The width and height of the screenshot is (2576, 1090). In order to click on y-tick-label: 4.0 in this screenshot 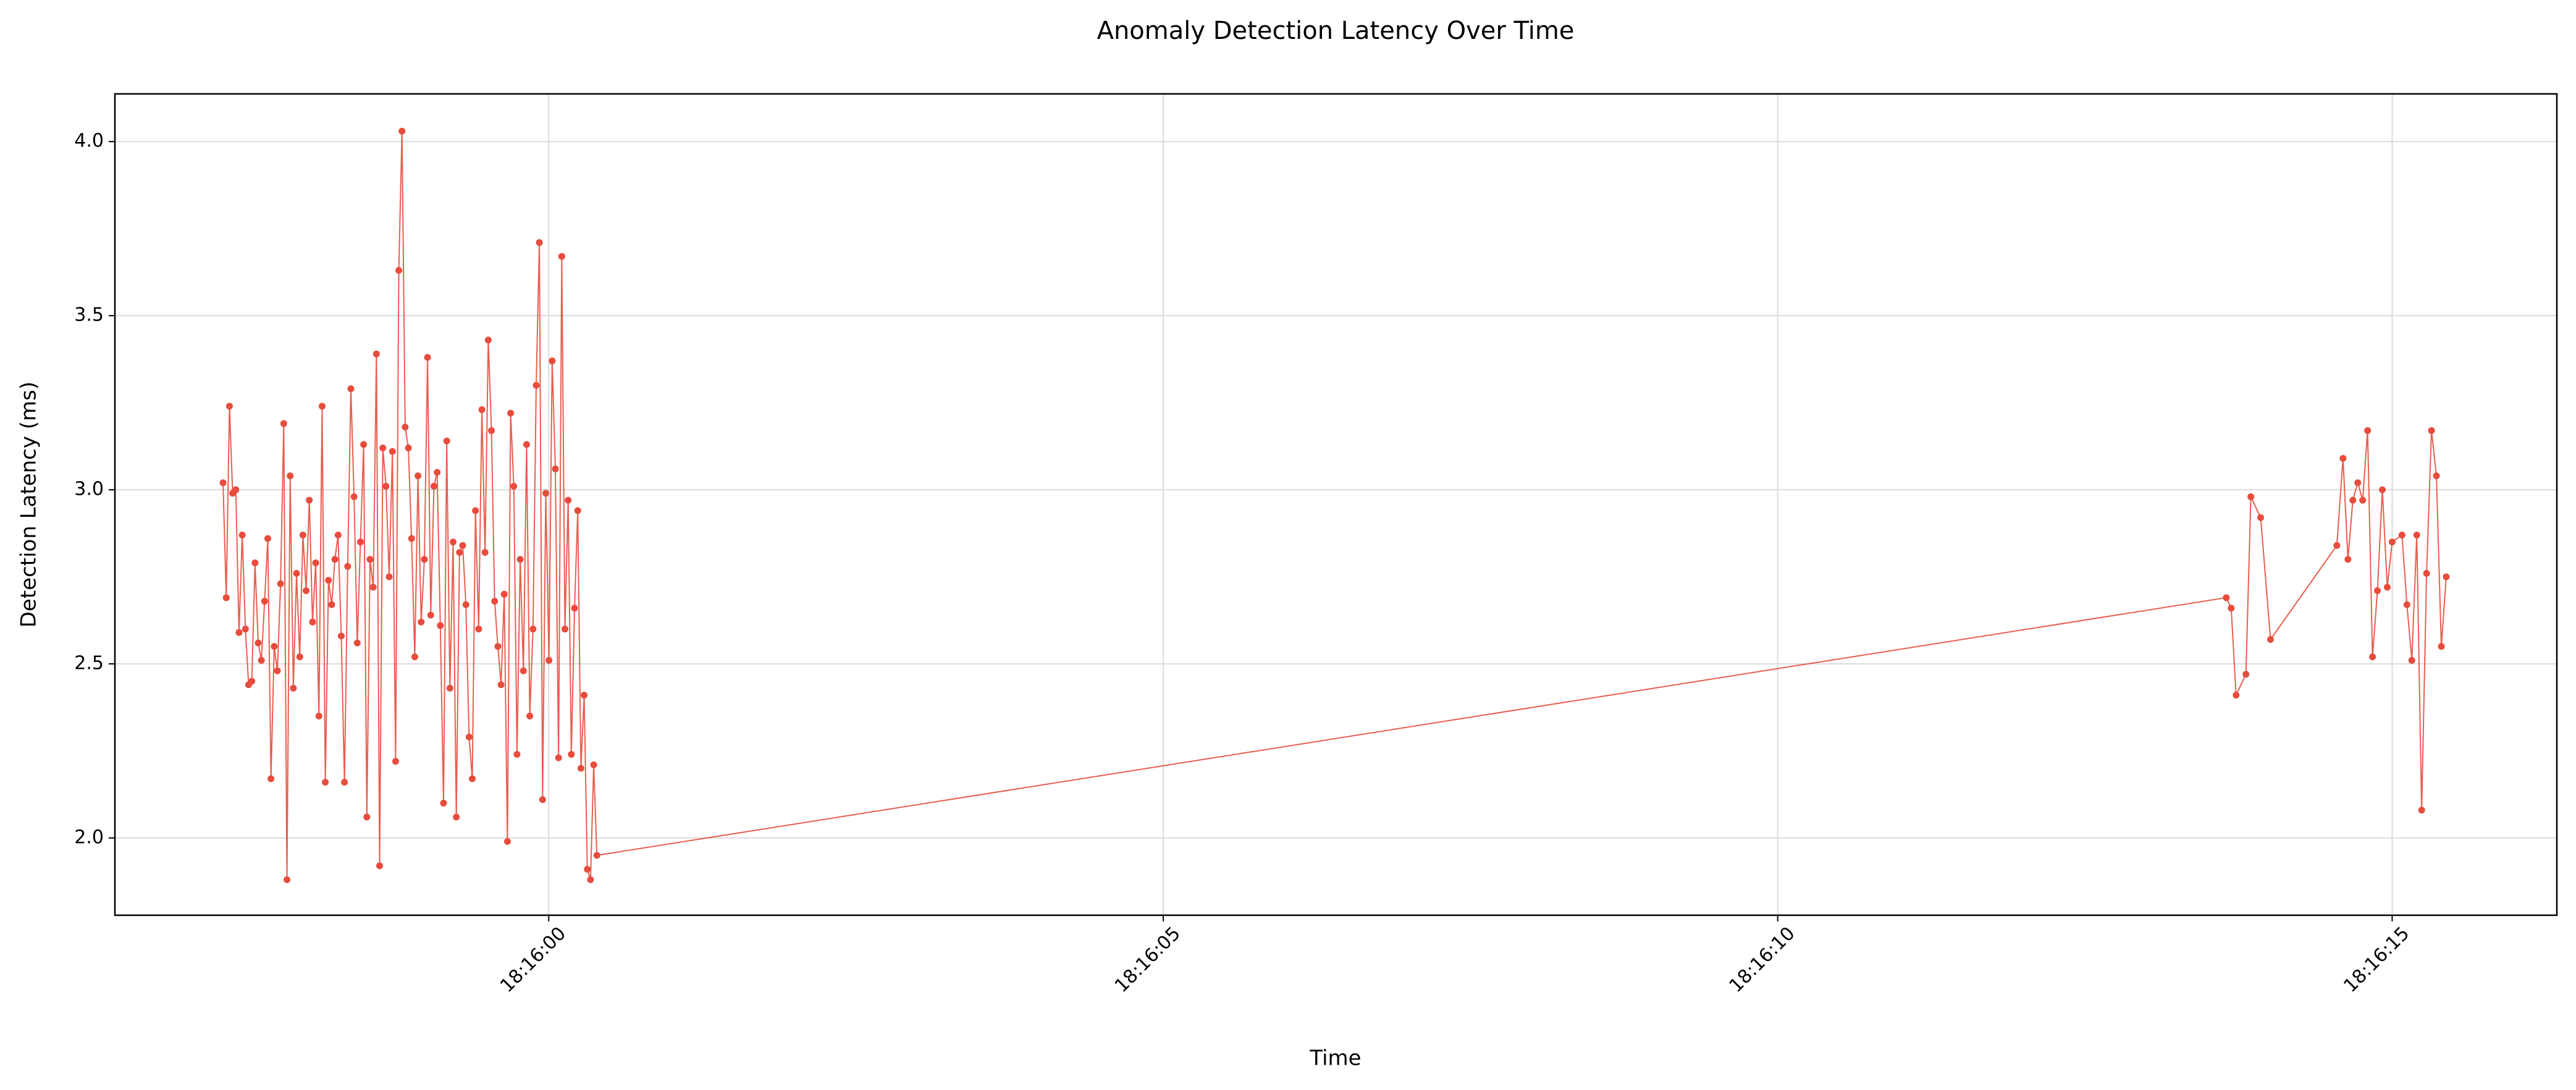, I will do `click(89, 141)`.